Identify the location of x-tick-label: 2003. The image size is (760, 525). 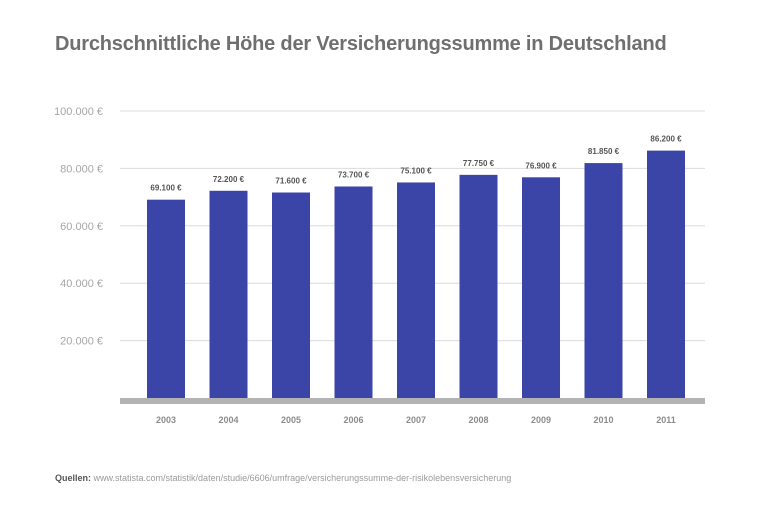
(166, 420).